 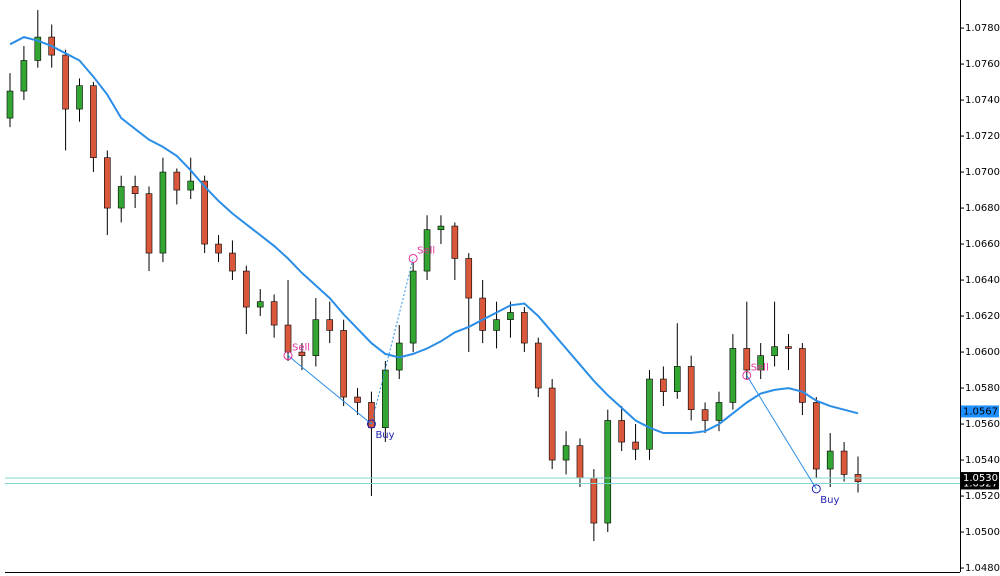 I want to click on price-label: 1.0530, so click(x=980, y=478).